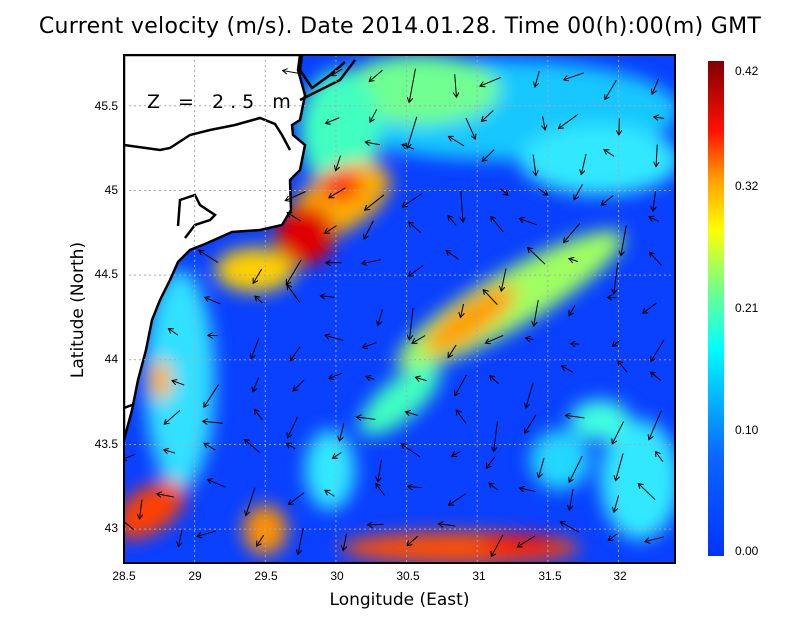 The width and height of the screenshot is (800, 618). I want to click on x-tick: 32, so click(620, 576).